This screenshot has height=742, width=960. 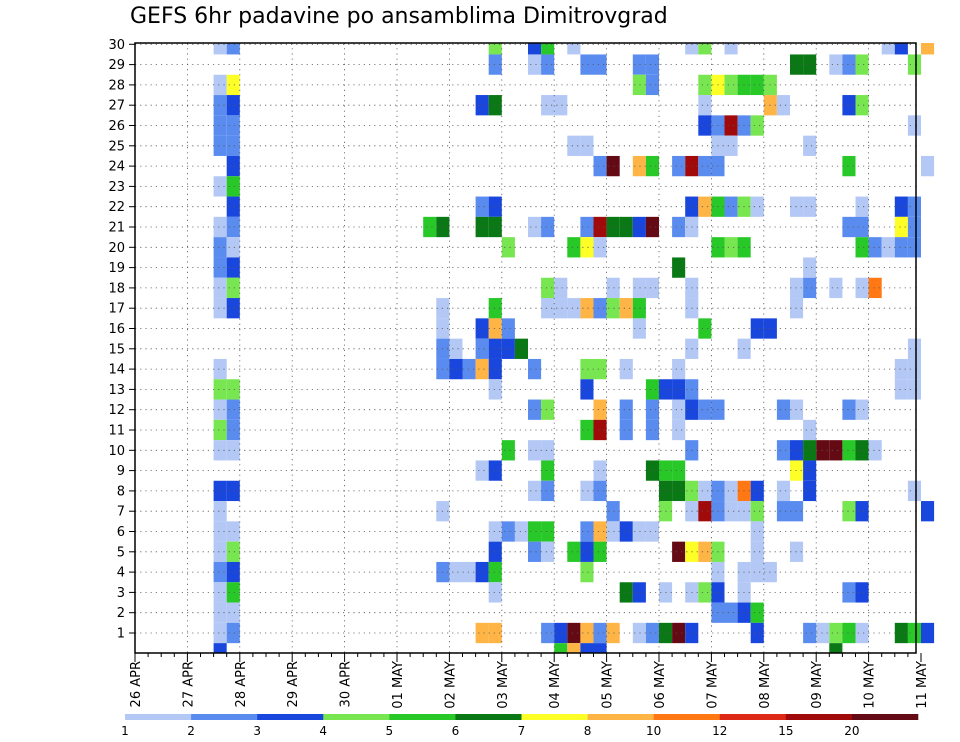 I want to click on x-tick-label: 10 MAY, so click(x=870, y=685).